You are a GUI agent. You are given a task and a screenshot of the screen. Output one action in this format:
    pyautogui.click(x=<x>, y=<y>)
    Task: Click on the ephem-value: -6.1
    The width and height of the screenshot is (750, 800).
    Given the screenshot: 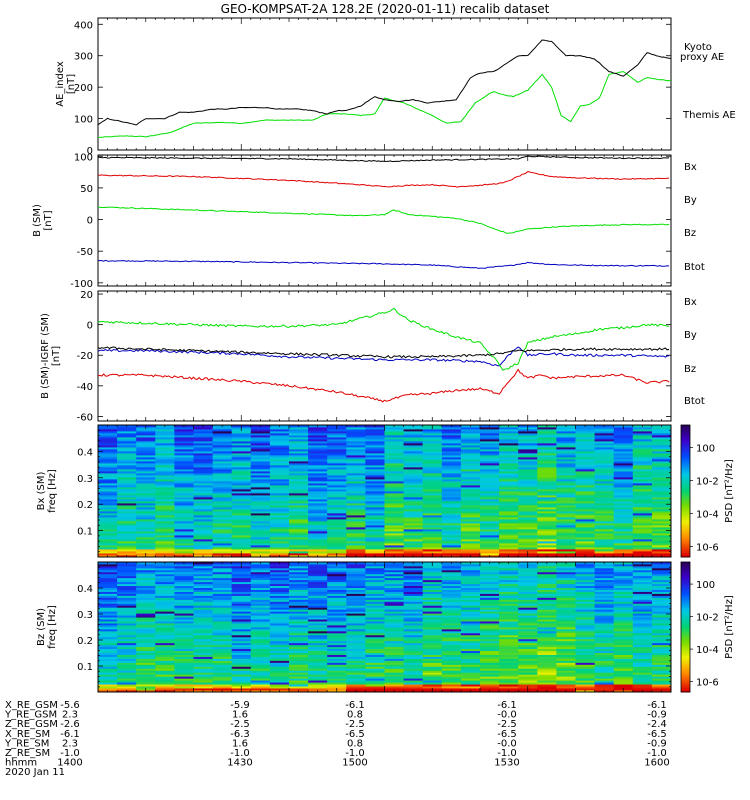 What is the action you would take?
    pyautogui.click(x=657, y=705)
    